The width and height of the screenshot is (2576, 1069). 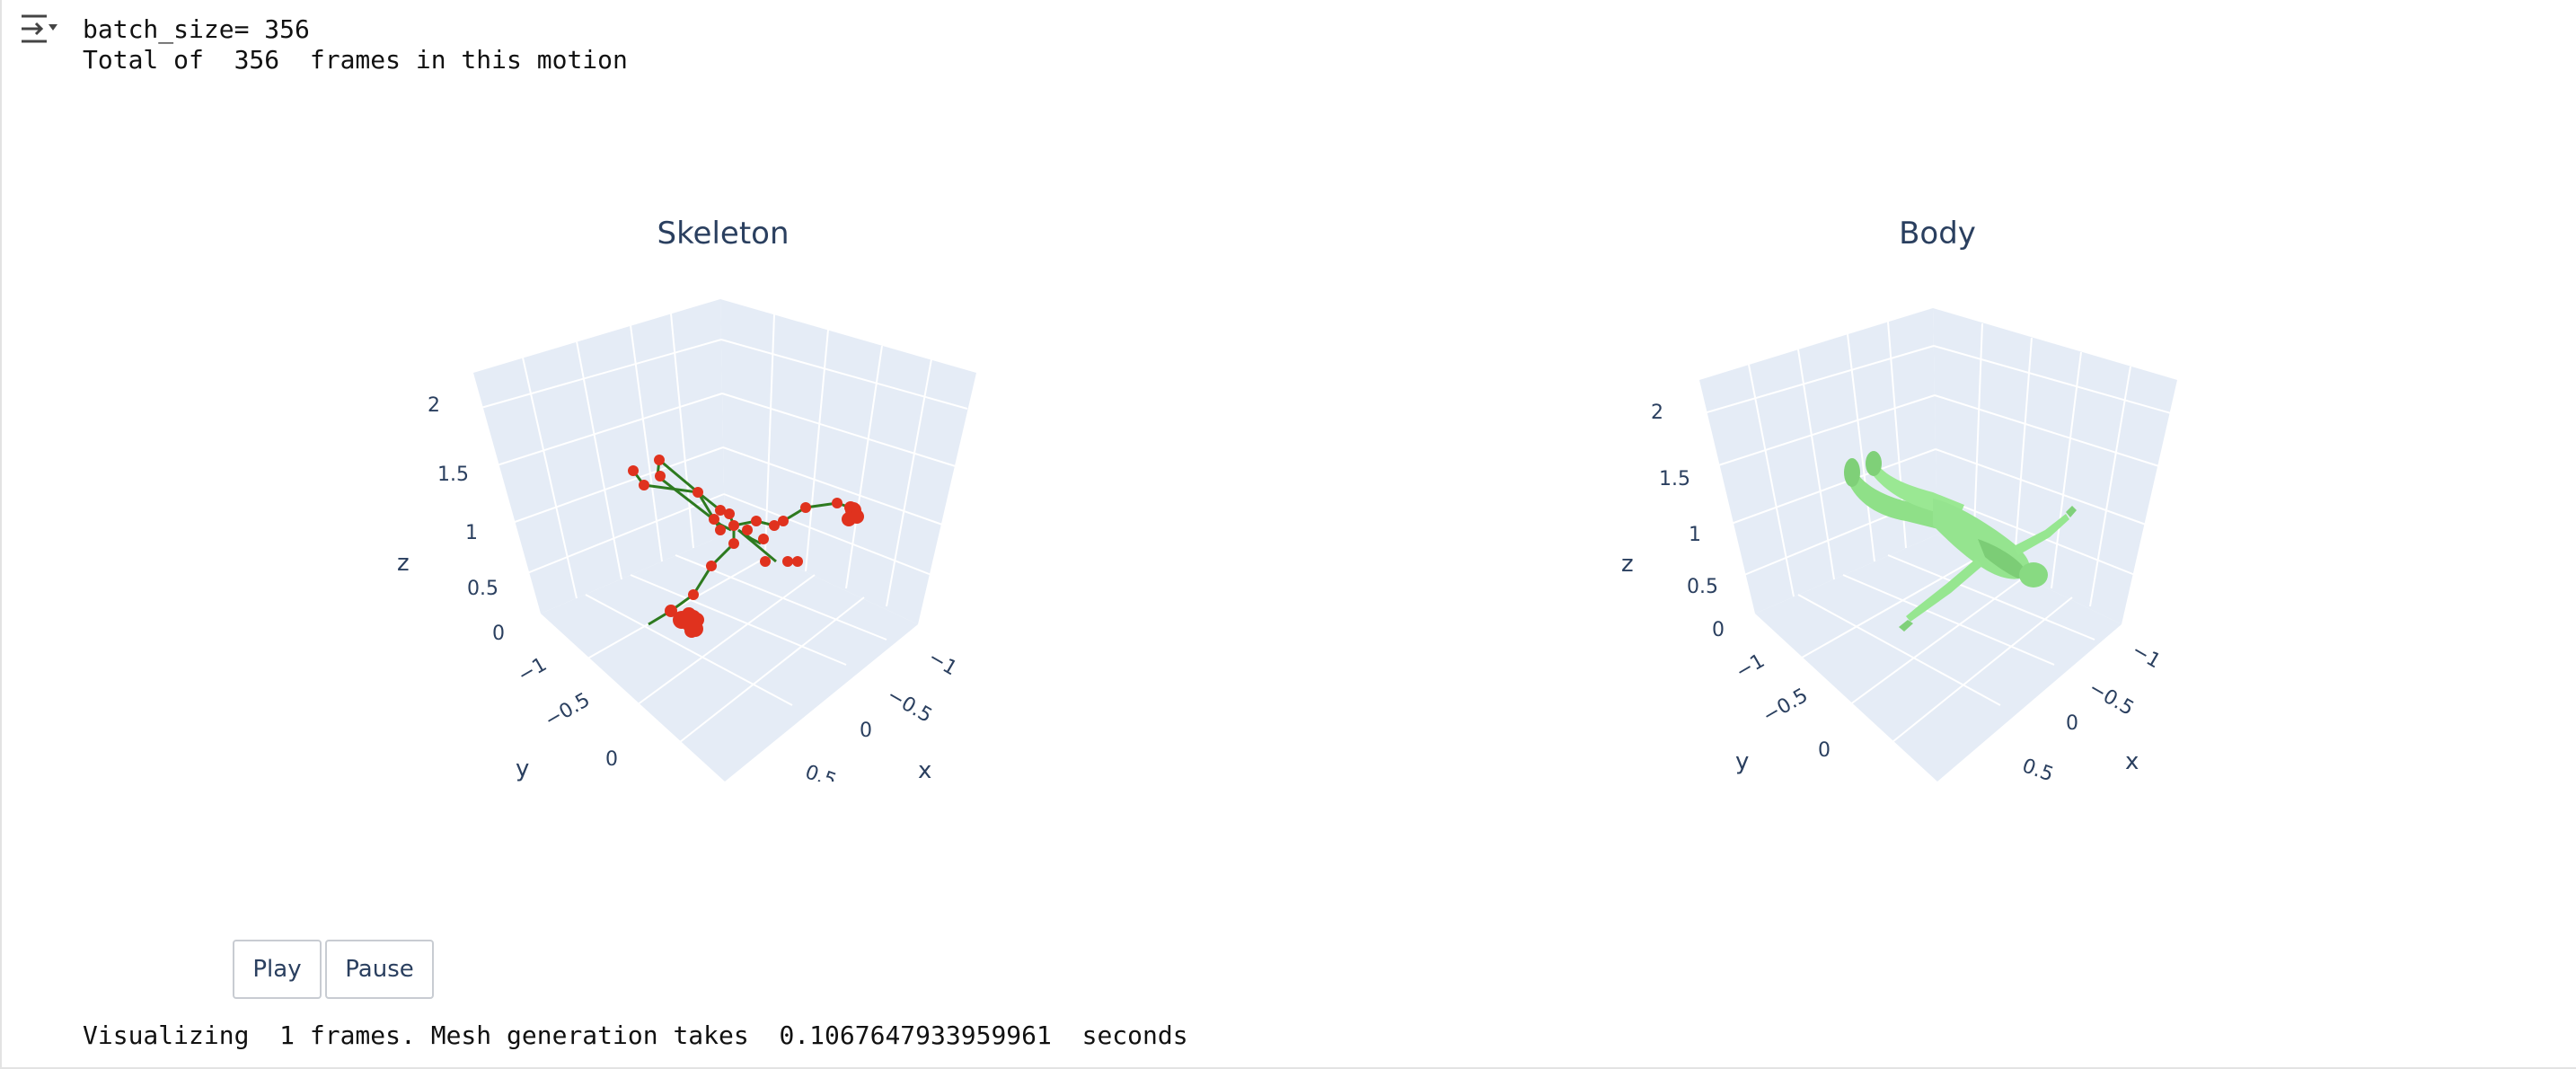 I want to click on plot-title-body: Body, so click(x=1937, y=234).